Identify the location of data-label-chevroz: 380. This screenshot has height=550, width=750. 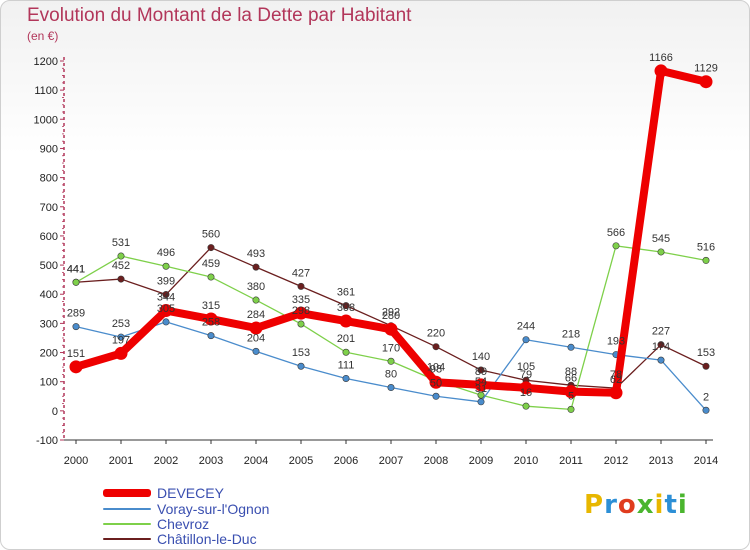
(256, 287).